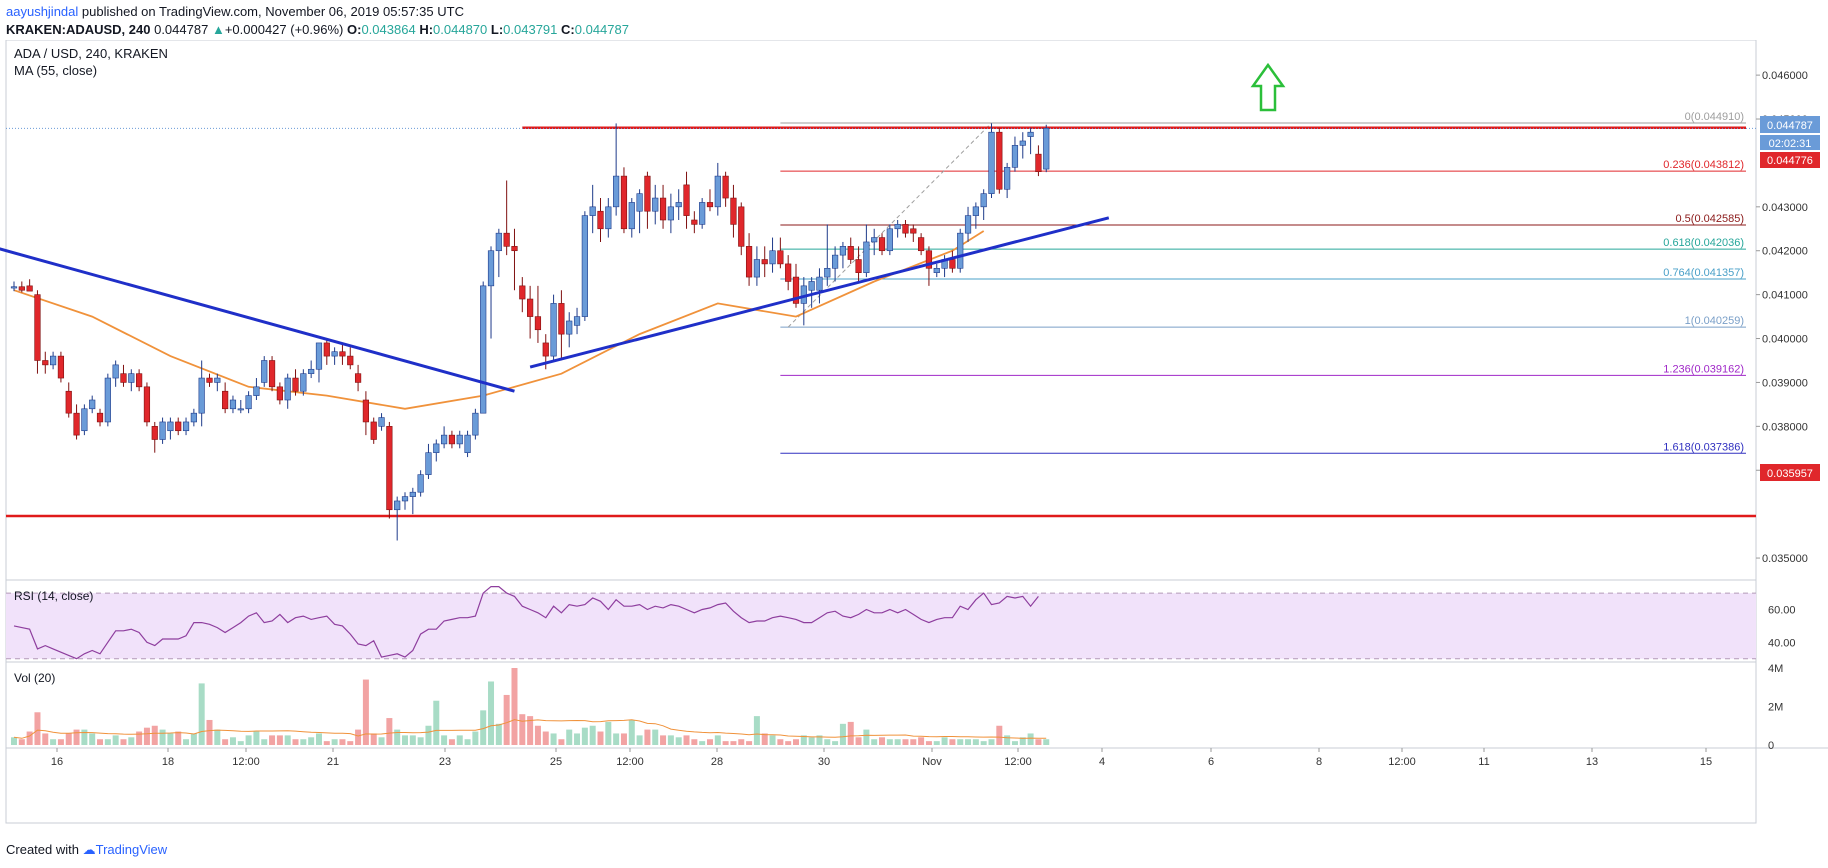 This screenshot has width=1828, height=868. Describe the element at coordinates (131, 849) in the screenshot. I see `tradingview-brand-link: TradingView` at that location.